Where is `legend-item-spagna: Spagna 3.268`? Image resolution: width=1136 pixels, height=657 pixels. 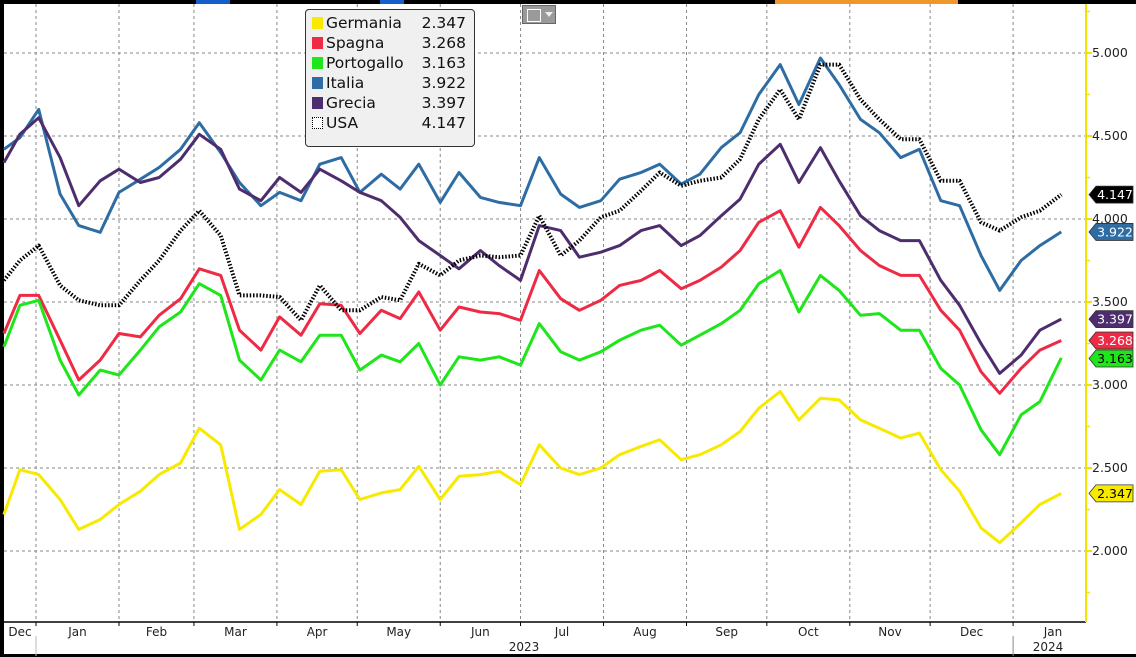 legend-item-spagna: Spagna 3.268 is located at coordinates (393, 43).